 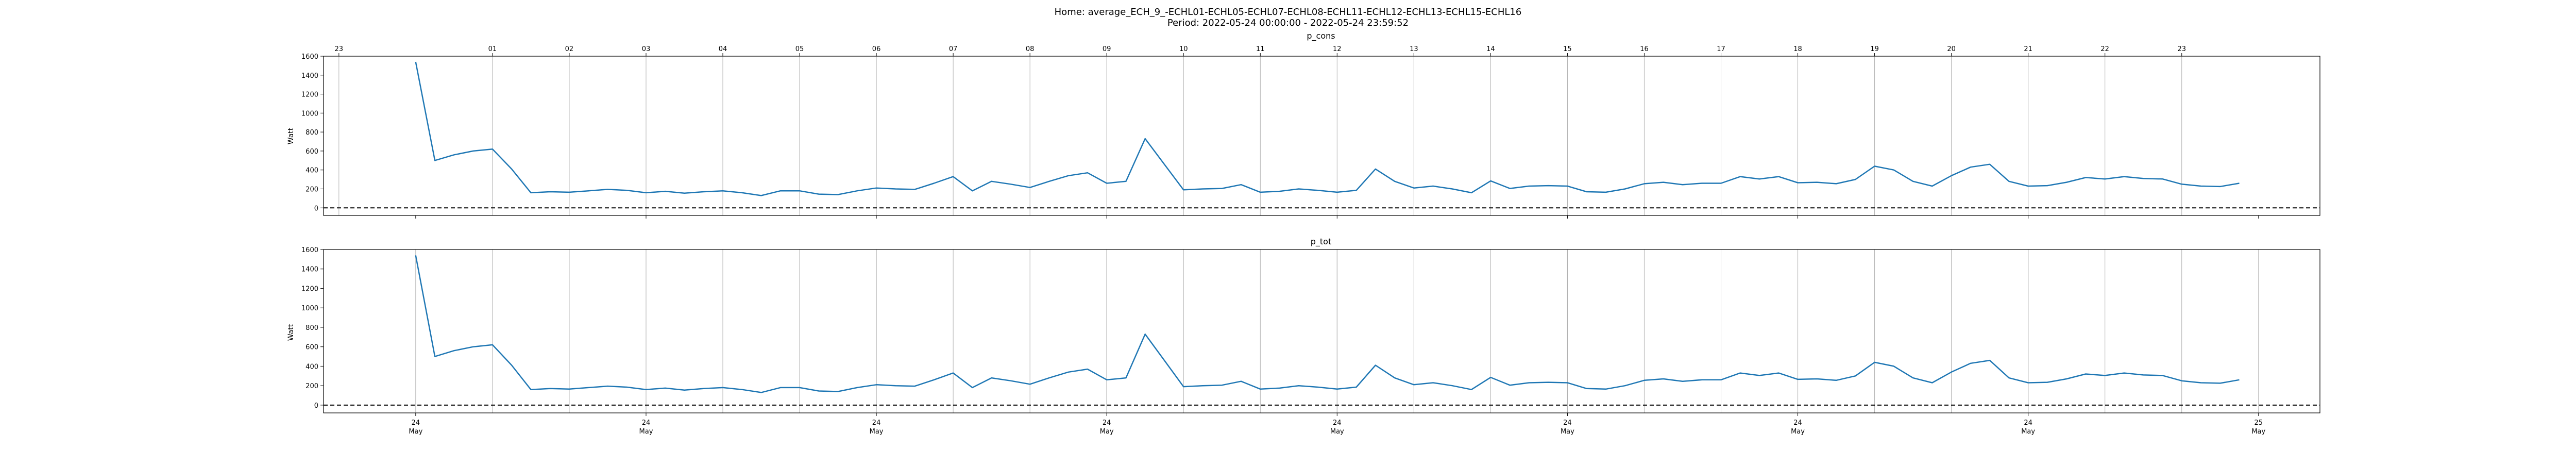 I want to click on x-top-tick-label: 05, so click(x=799, y=49).